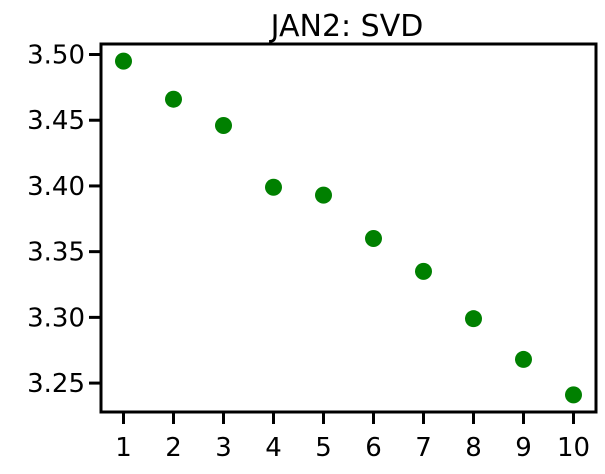  I want to click on y-axis: 3.25 3.30 3.35 3.40 3.45 3.50, so click(64, 220).